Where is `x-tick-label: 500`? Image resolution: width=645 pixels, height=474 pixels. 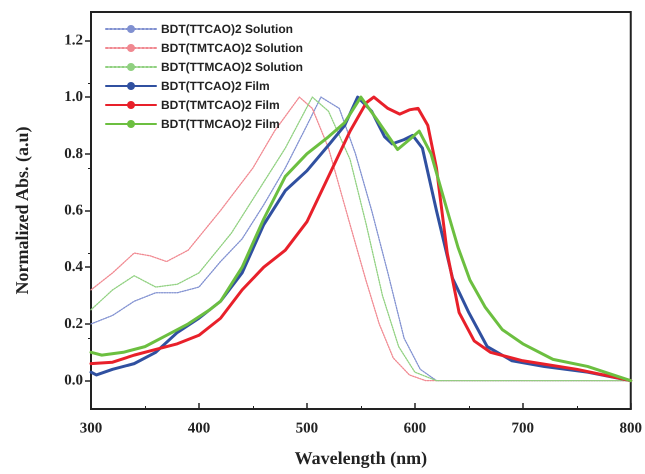 x-tick-label: 500 is located at coordinates (307, 428).